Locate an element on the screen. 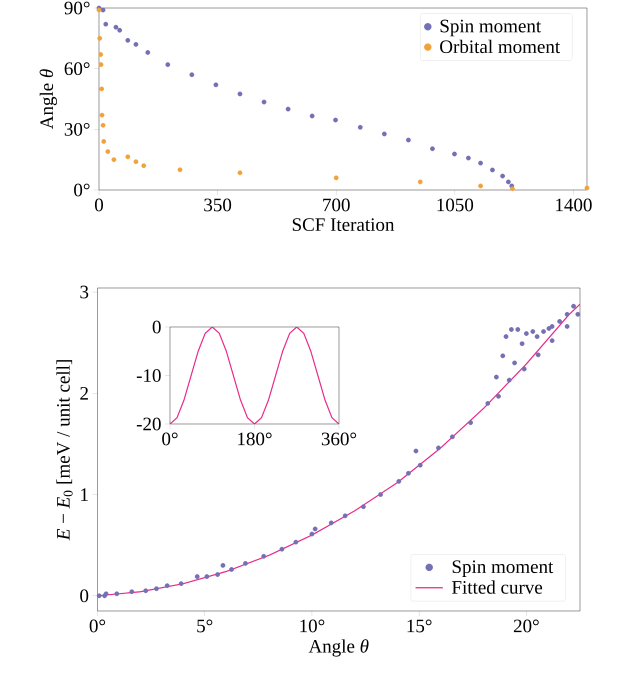 Image resolution: width=618 pixels, height=681 pixels. legend-label: Fitted curve is located at coordinates (497, 587).